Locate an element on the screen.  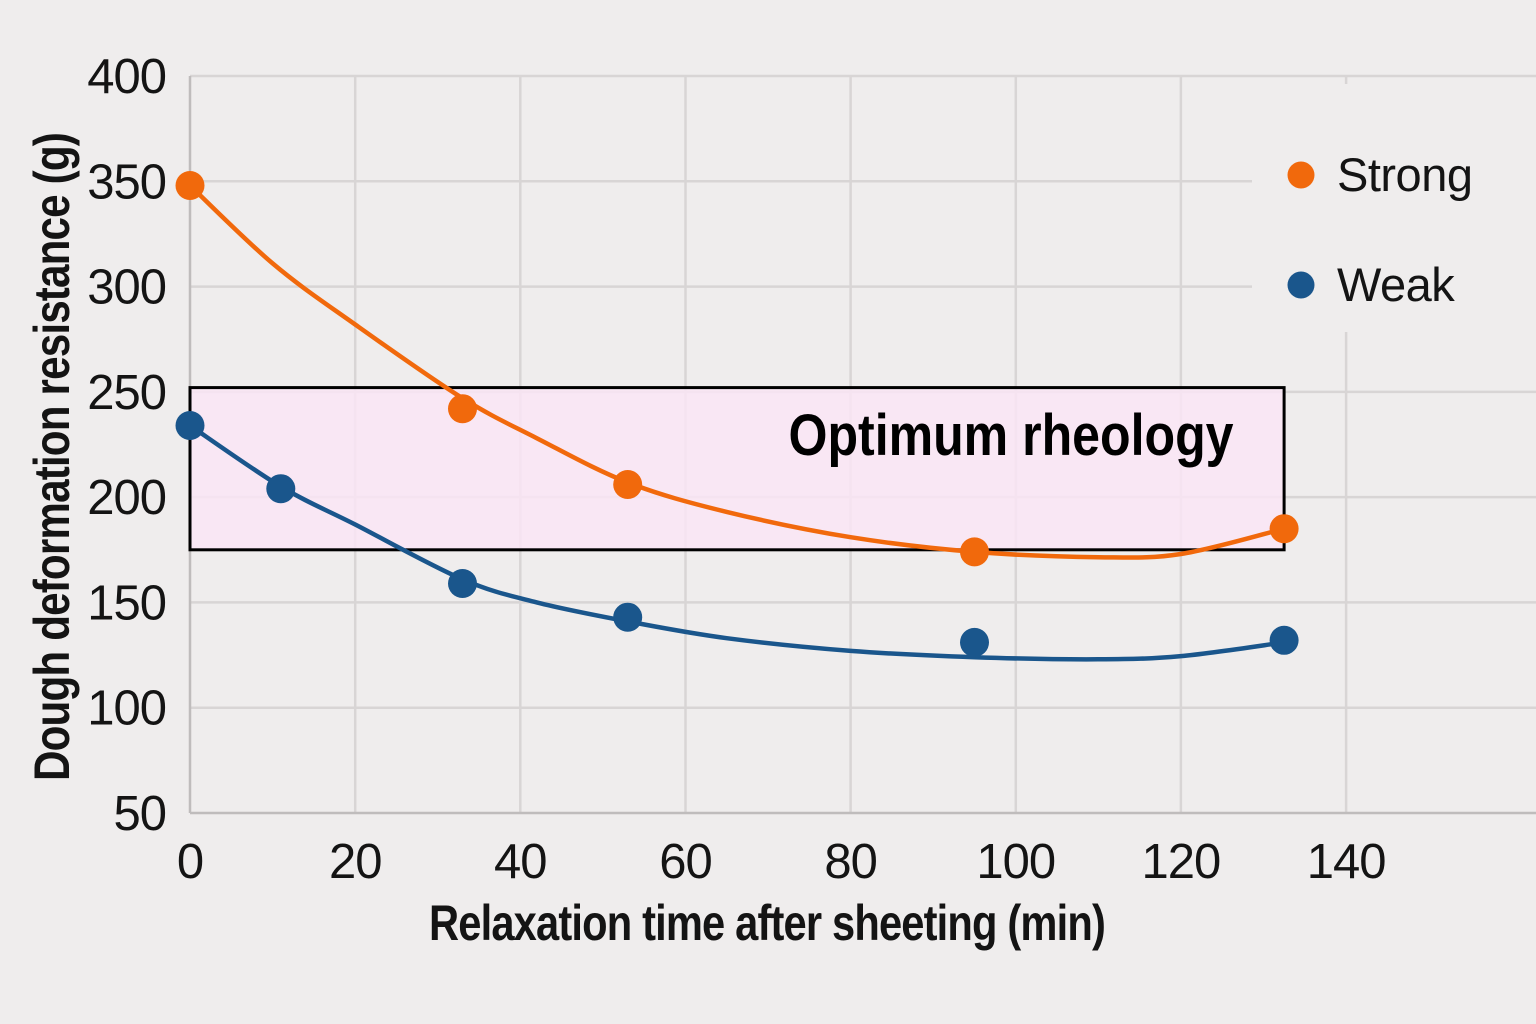
y-tick-label: 200 is located at coordinates (126, 498).